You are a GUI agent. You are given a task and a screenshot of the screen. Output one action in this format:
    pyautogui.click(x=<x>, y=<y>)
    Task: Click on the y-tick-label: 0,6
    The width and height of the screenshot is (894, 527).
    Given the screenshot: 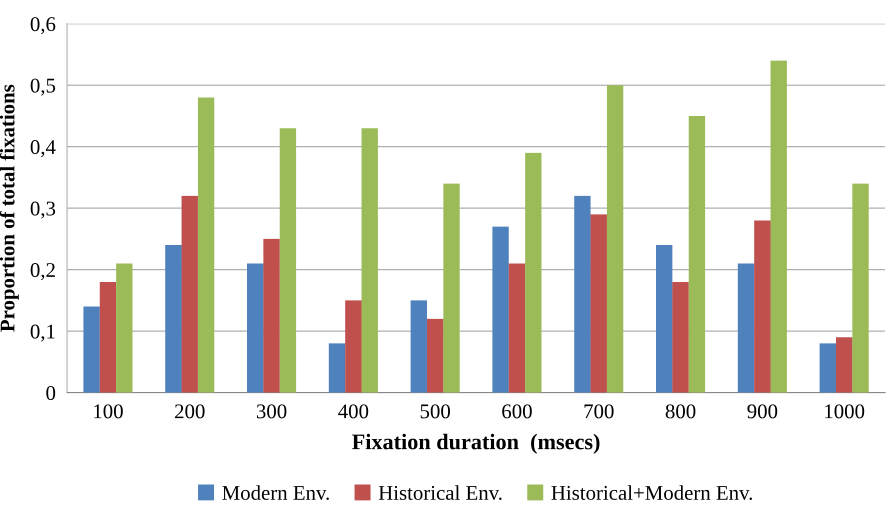 What is the action you would take?
    pyautogui.click(x=43, y=25)
    